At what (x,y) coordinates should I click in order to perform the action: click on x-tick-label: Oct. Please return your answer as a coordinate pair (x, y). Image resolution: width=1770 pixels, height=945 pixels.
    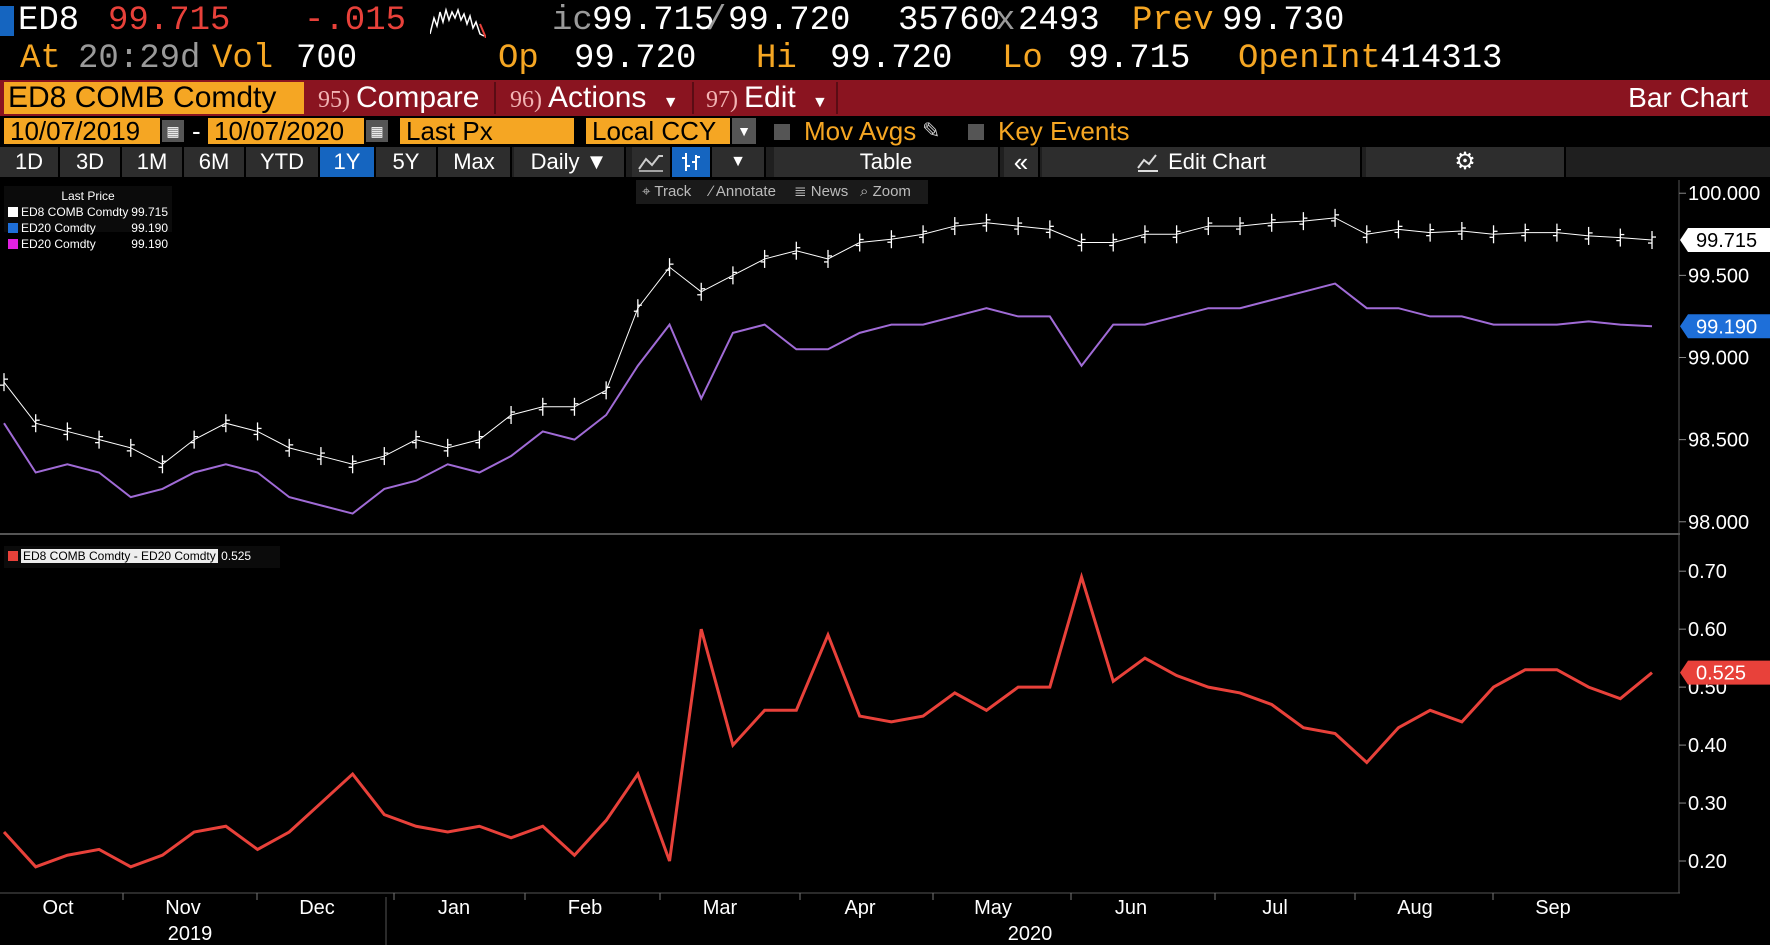
    Looking at the image, I should click on (58, 908).